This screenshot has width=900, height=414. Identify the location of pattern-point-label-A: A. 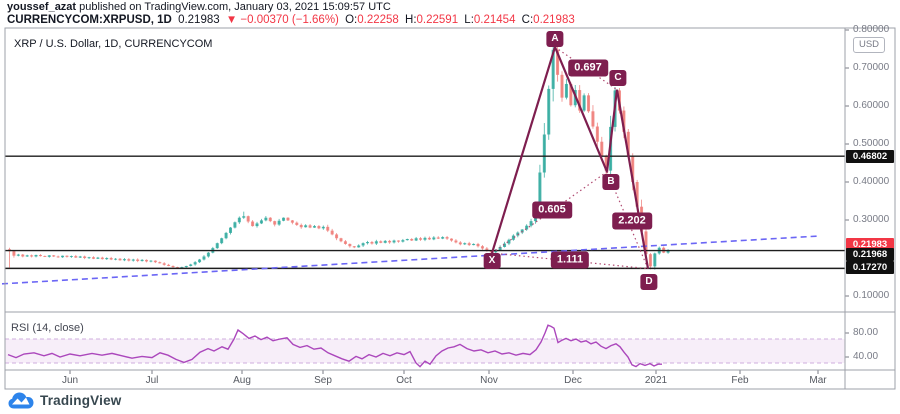
(555, 39).